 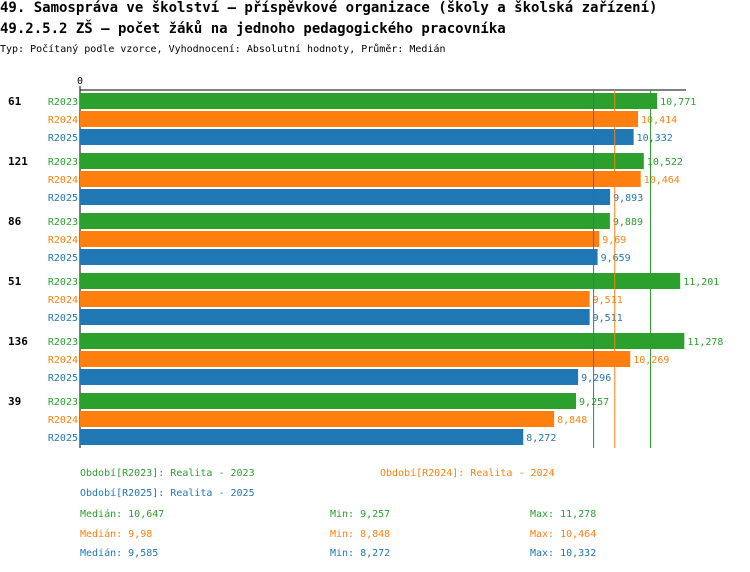 What do you see at coordinates (541, 438) in the screenshot?
I see `bar-value-label: 8,272` at bounding box center [541, 438].